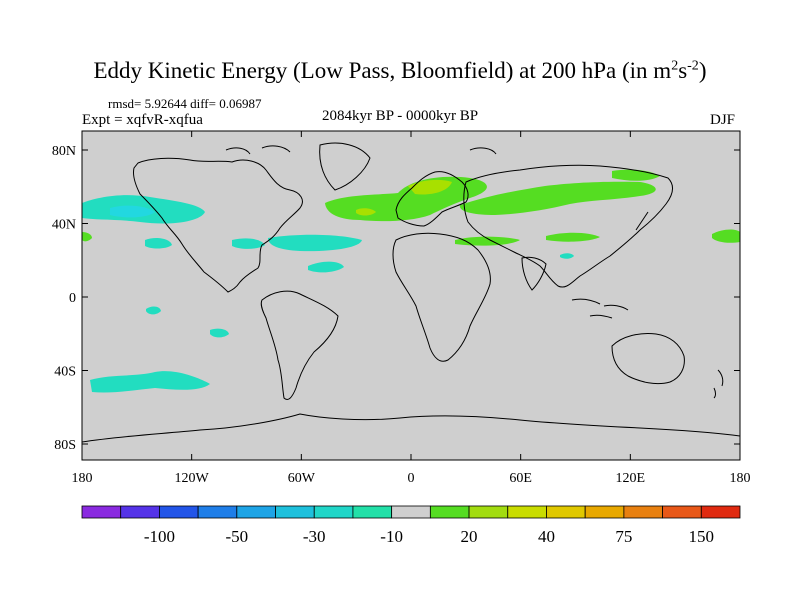 The width and height of the screenshot is (800, 600). What do you see at coordinates (302, 478) in the screenshot?
I see `lon-label: 60W` at bounding box center [302, 478].